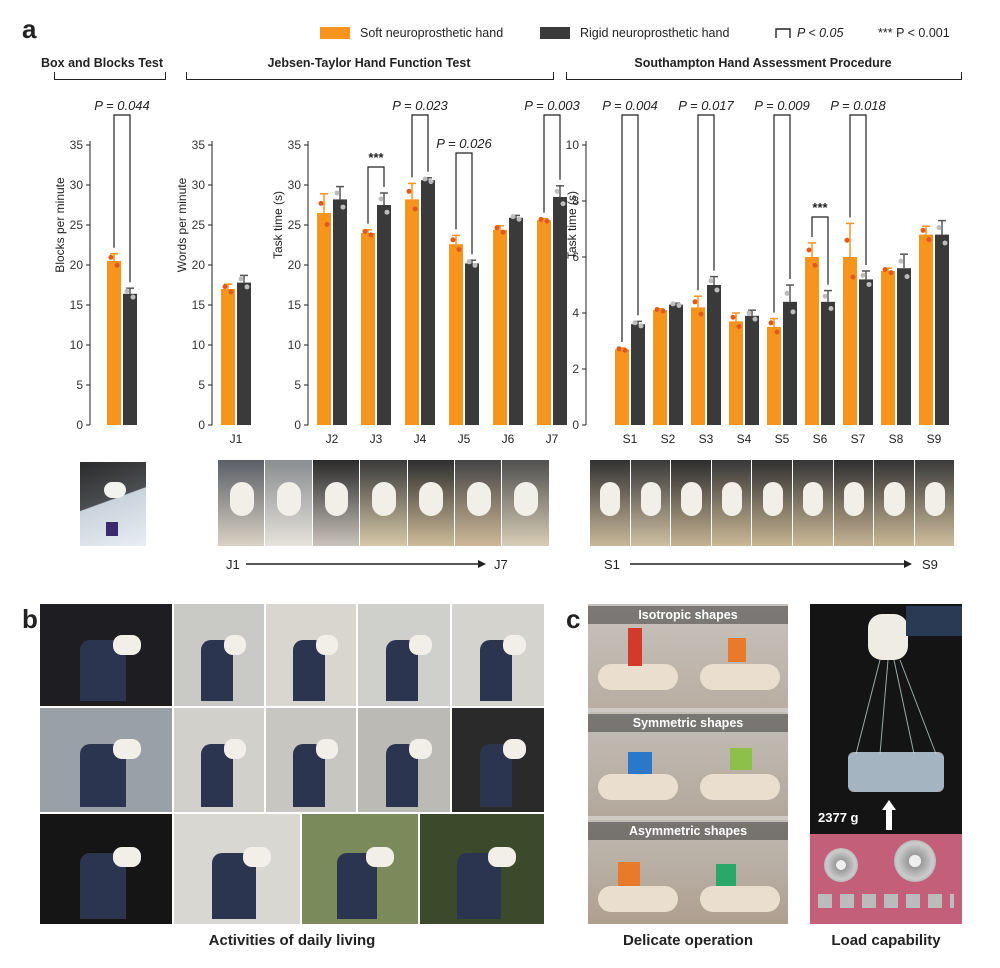  What do you see at coordinates (110, 76) in the screenshot?
I see `section-bracket-box` at bounding box center [110, 76].